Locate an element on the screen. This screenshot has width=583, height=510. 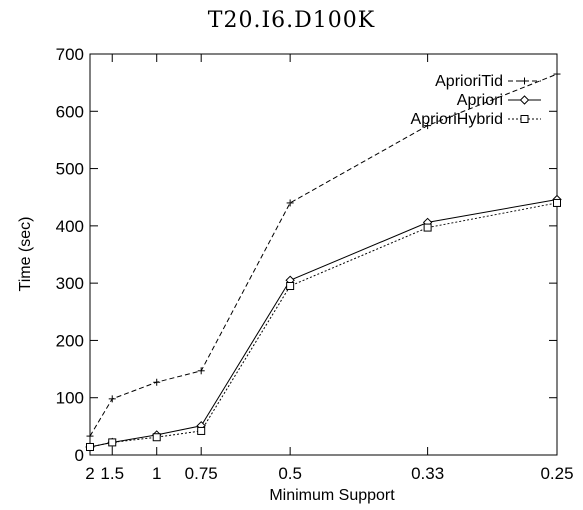
y-tick-label: 600 is located at coordinates (70, 111).